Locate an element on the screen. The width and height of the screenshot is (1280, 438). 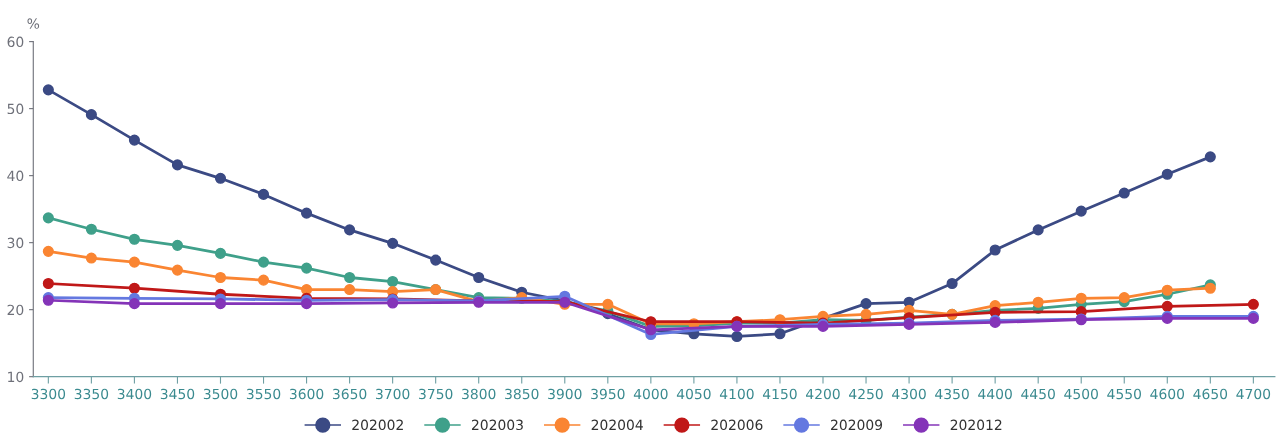
x-tick-label: 3500 is located at coordinates (220, 394).